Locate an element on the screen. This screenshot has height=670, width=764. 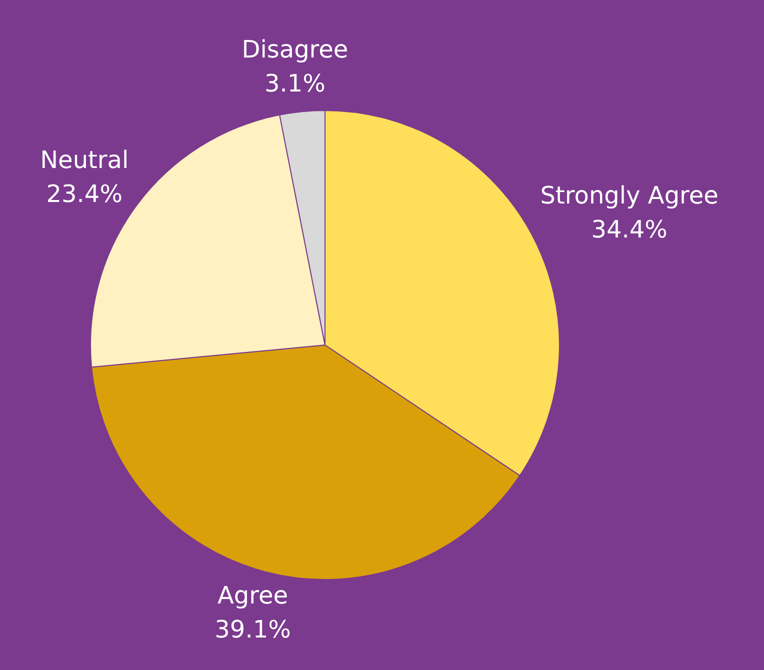
slice-label: Strongly Agree is located at coordinates (629, 195).